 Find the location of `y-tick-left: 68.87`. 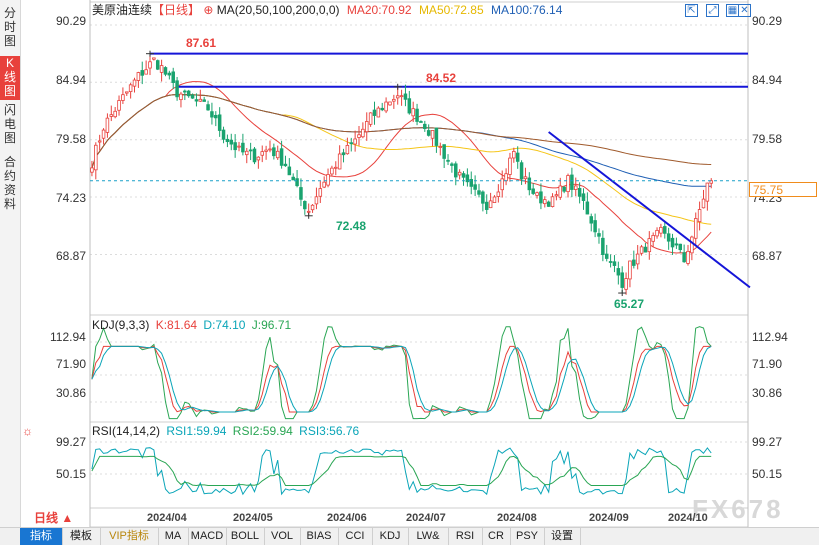

y-tick-left: 68.87 is located at coordinates (71, 256).